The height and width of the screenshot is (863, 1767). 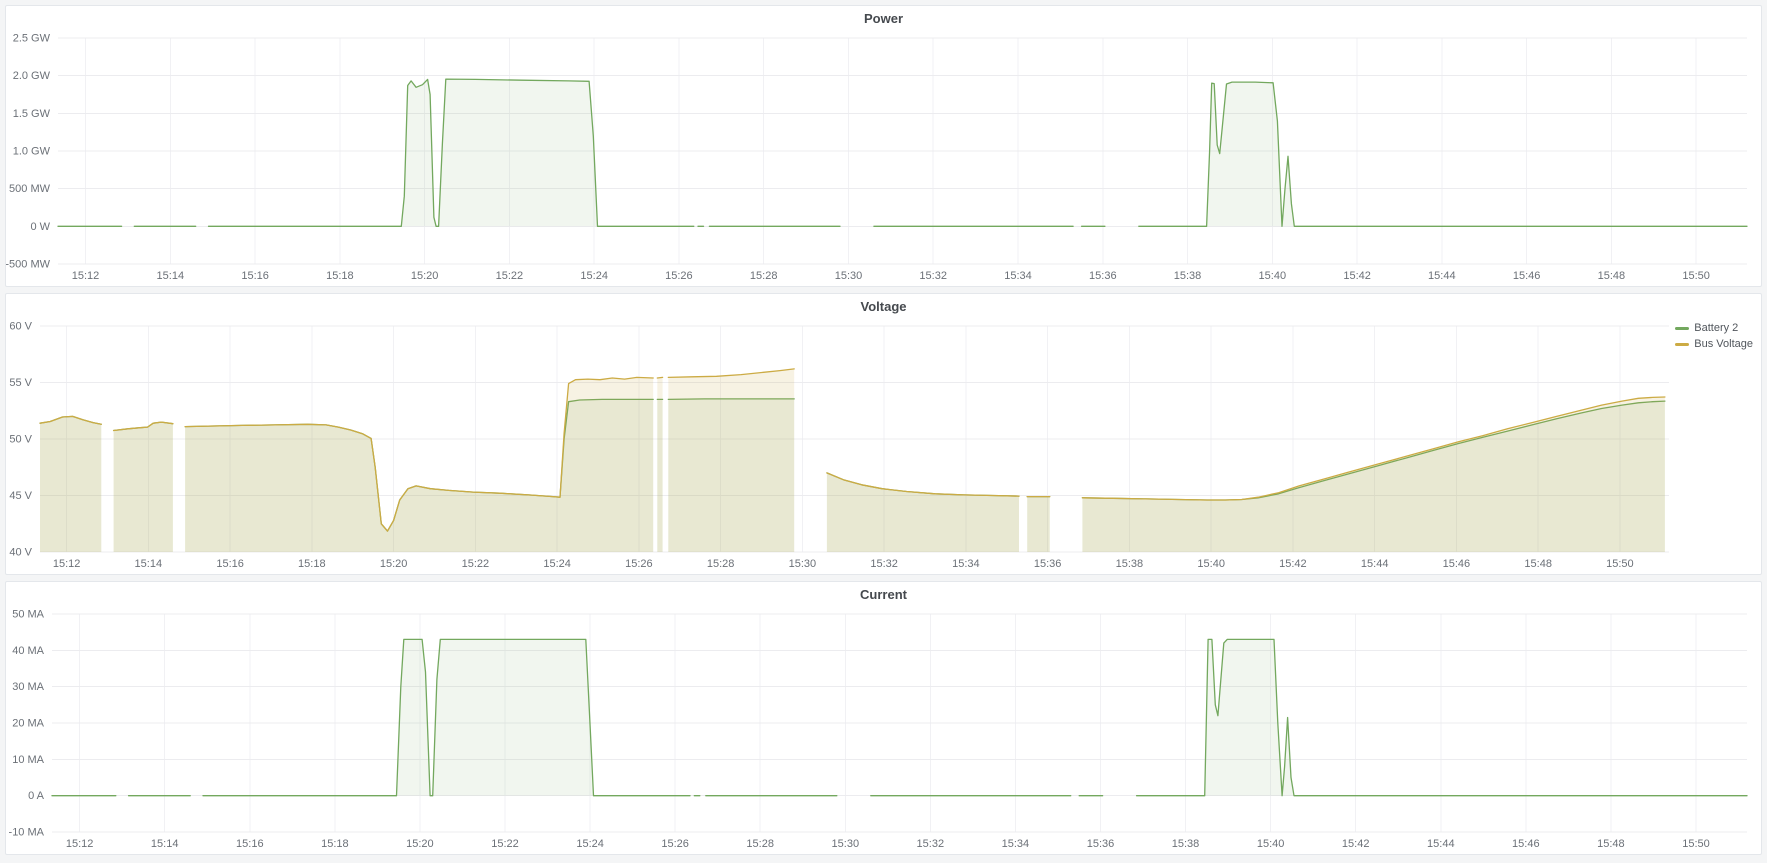 I want to click on current-panel-title: Current, so click(x=883, y=594).